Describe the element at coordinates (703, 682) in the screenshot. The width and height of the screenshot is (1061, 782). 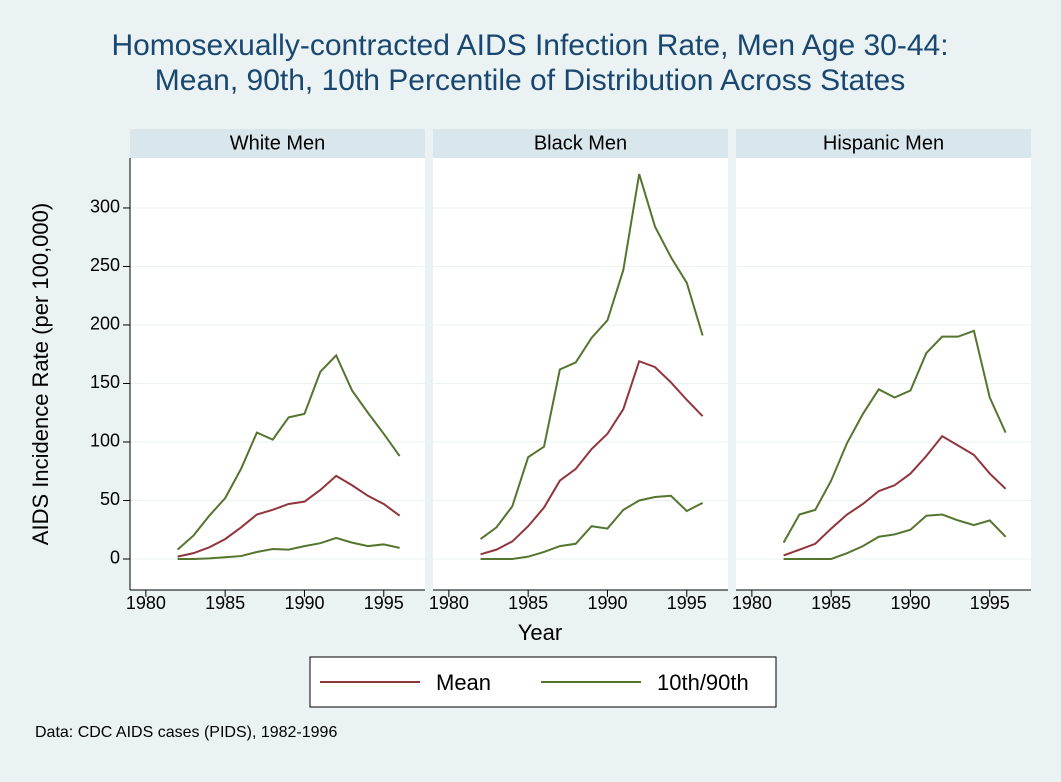
I see `legend-label: 10th/90th` at that location.